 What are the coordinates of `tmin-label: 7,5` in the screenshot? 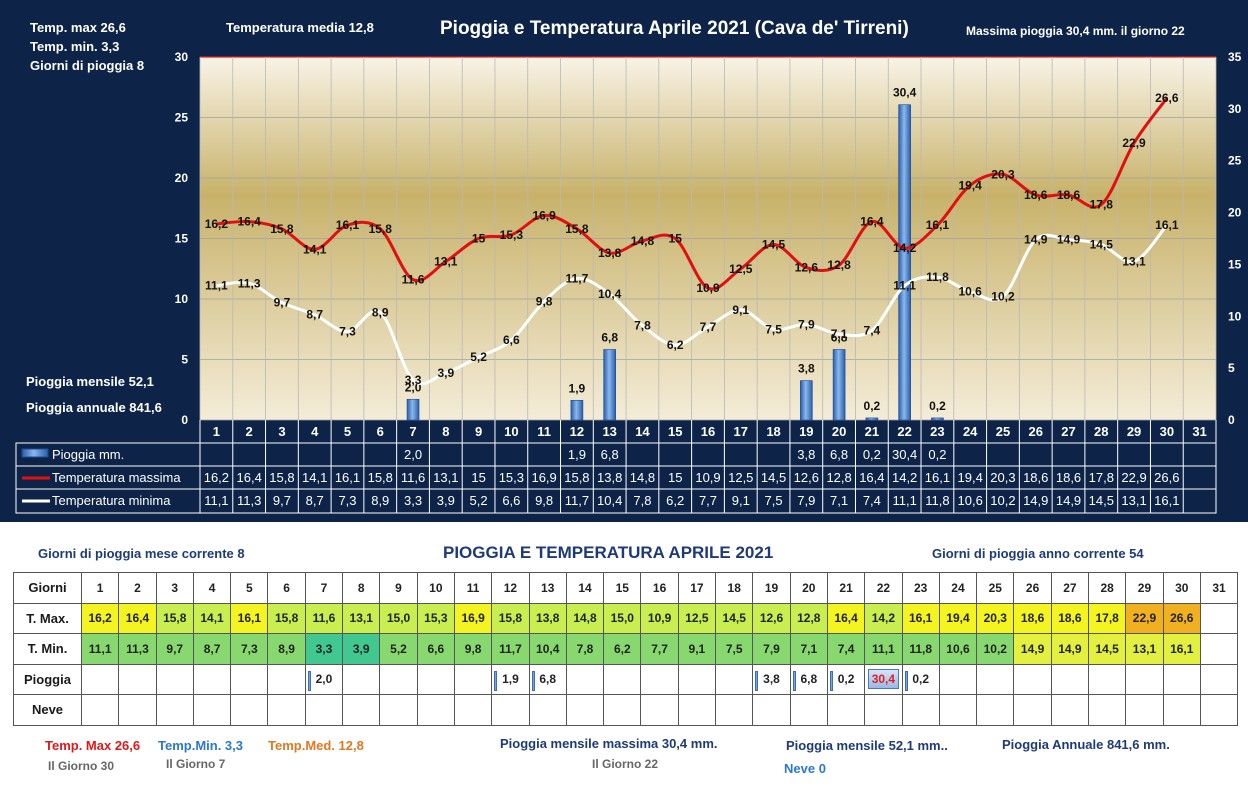 It's located at (773, 329).